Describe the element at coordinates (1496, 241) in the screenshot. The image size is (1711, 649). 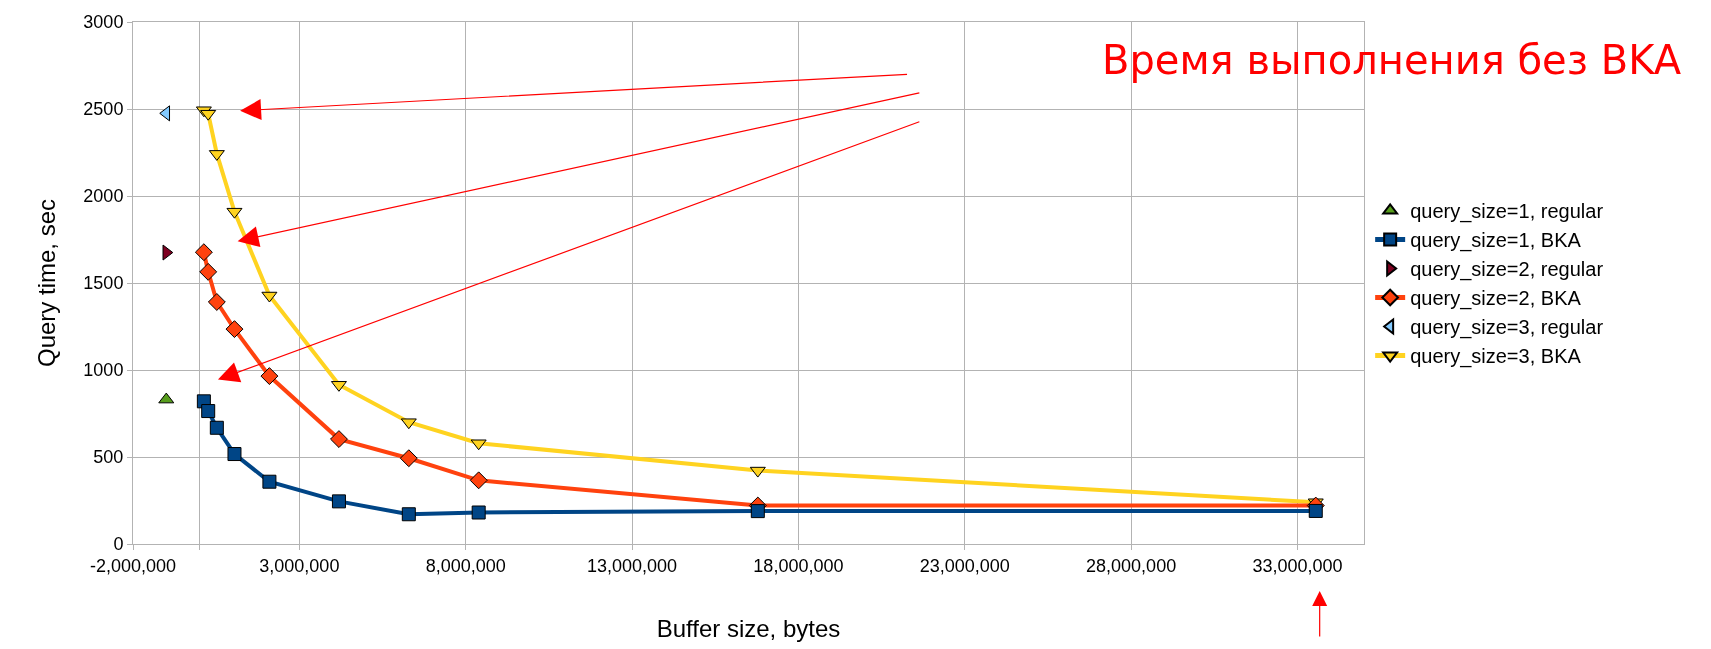
I see `legend-label: query_size=1, BKA` at that location.